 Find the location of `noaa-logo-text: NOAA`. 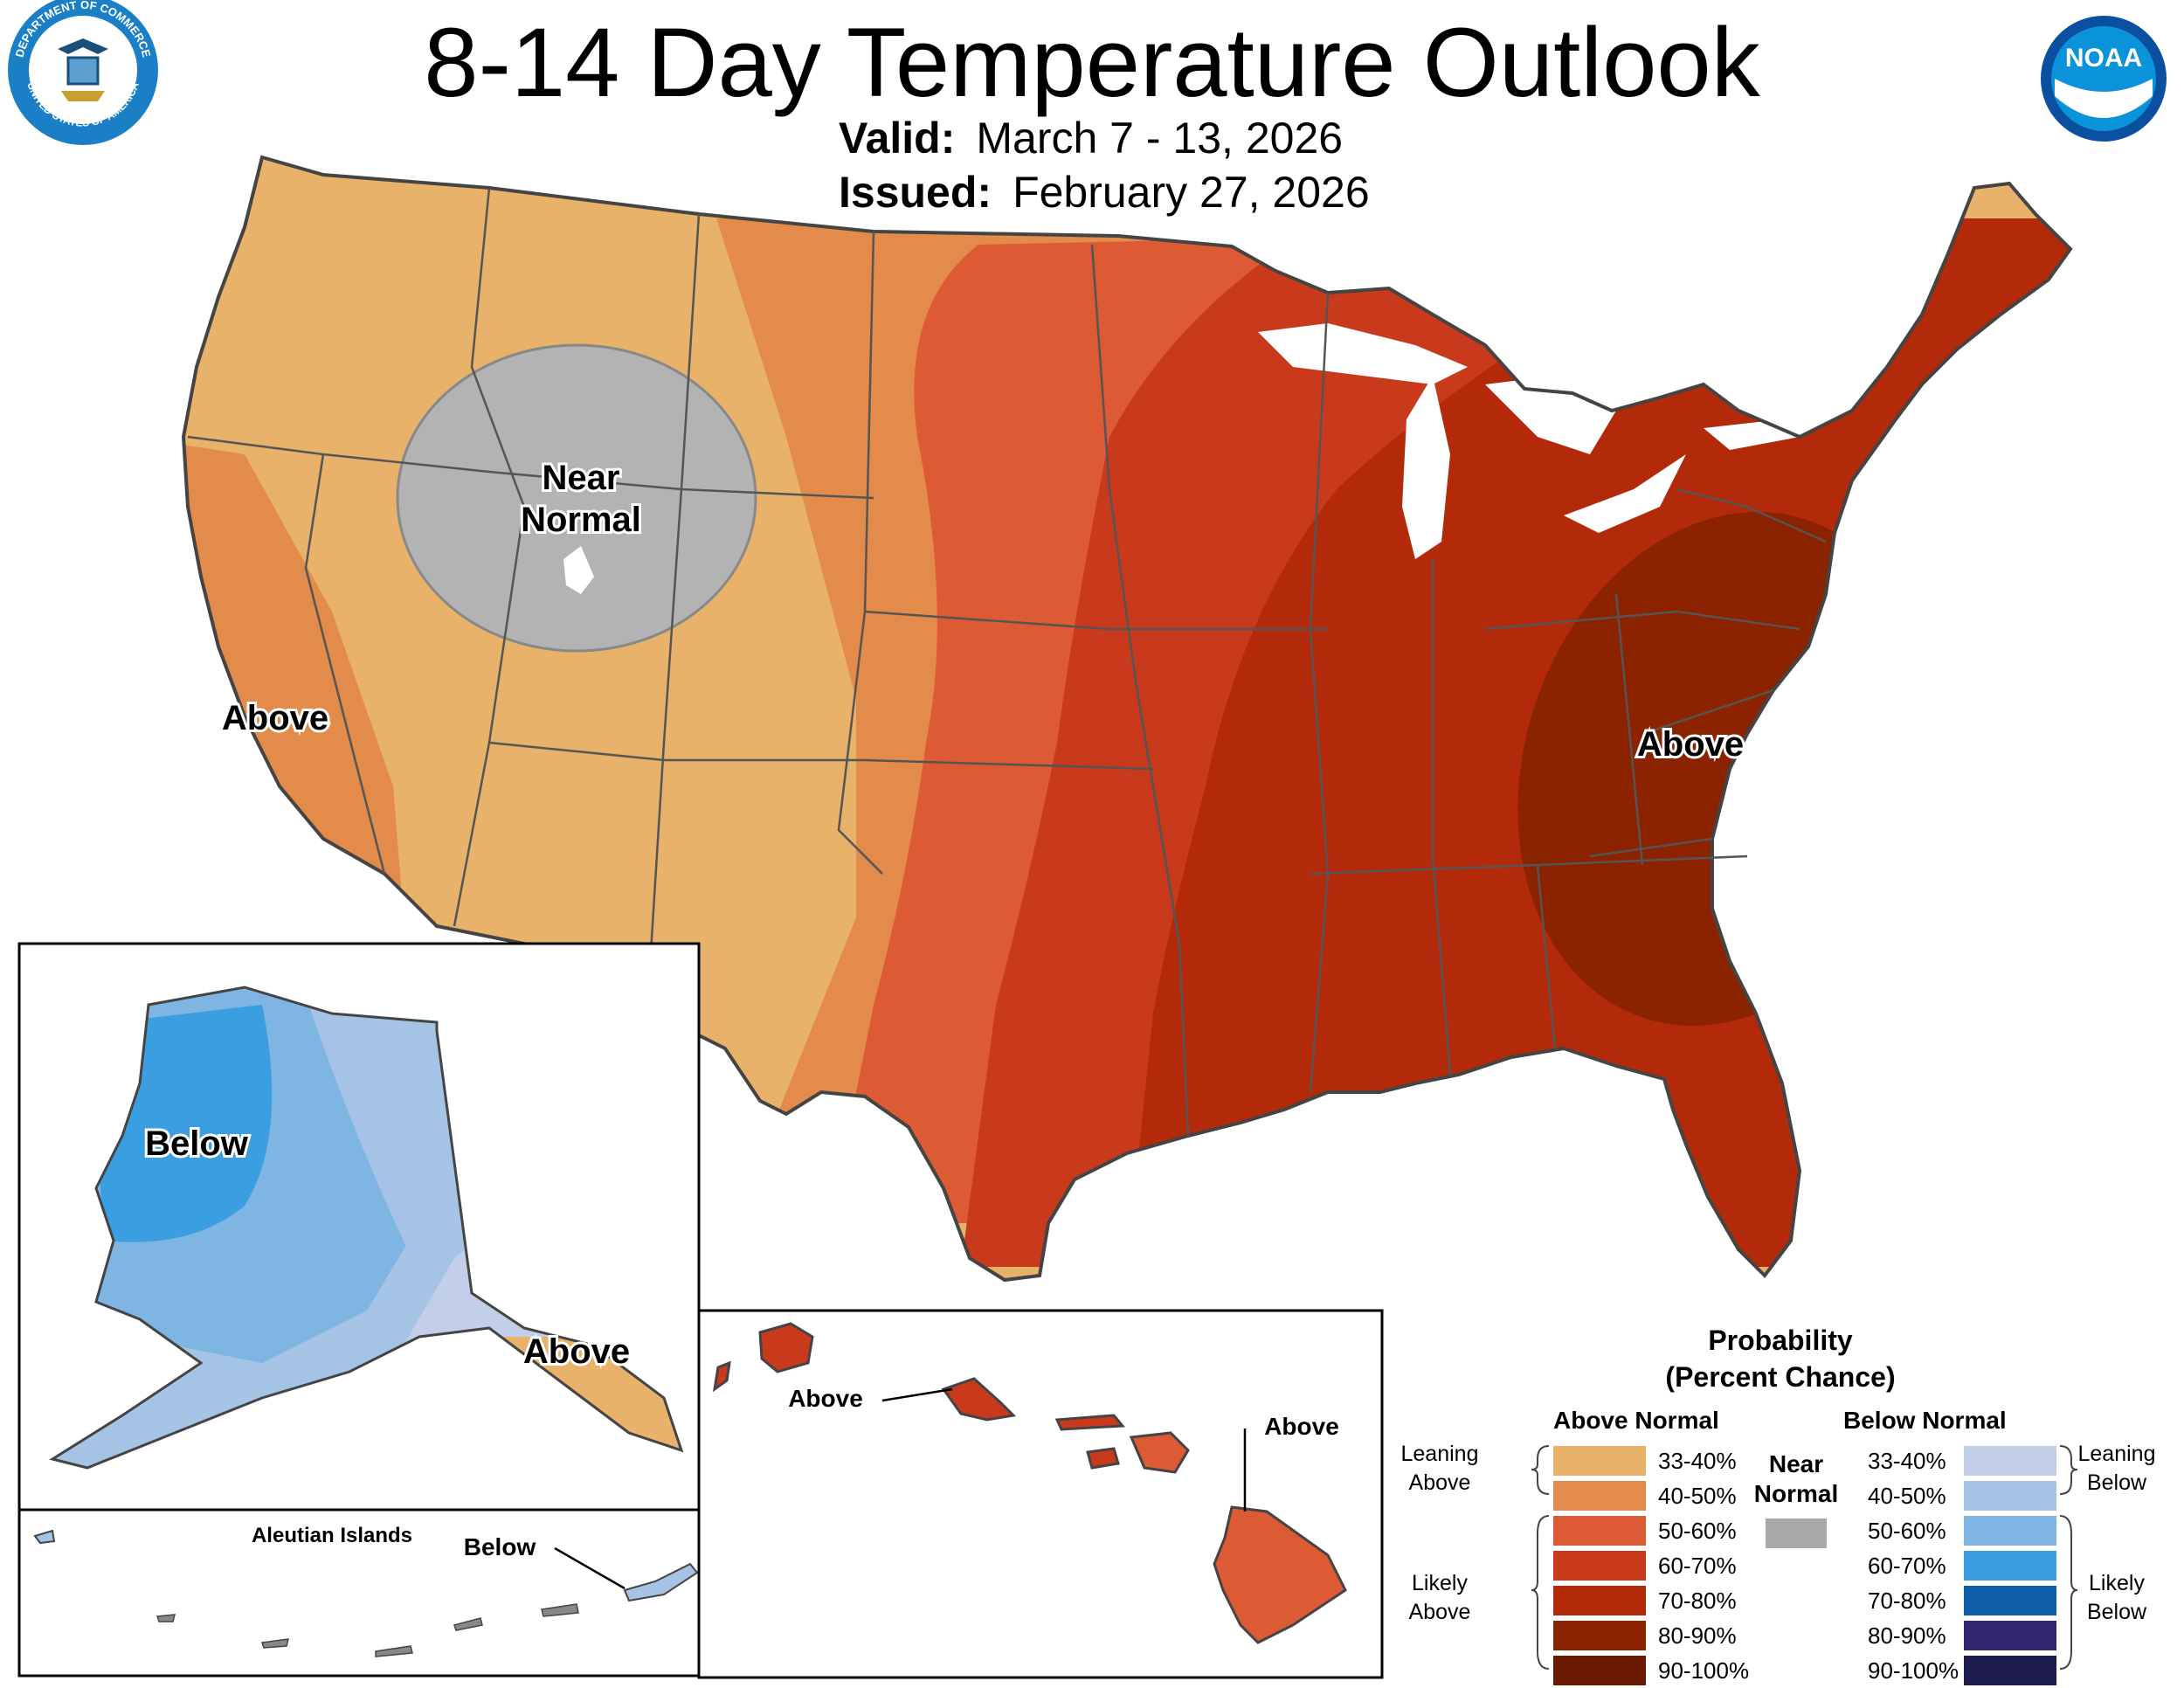

noaa-logo-text: NOAA is located at coordinates (2103, 58).